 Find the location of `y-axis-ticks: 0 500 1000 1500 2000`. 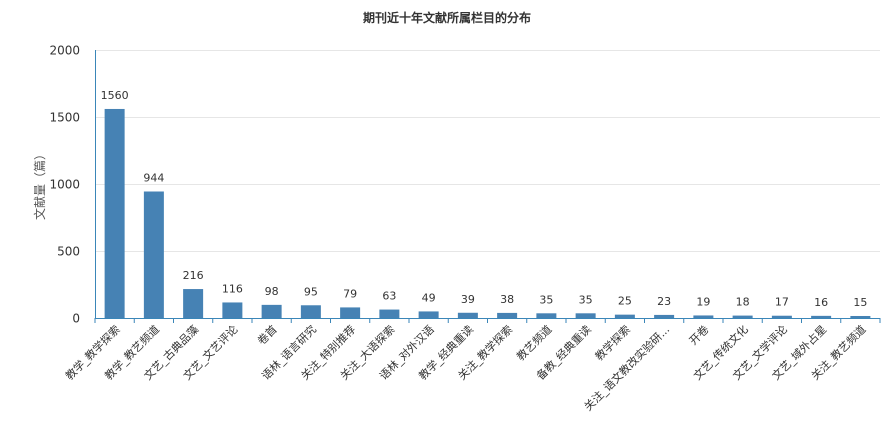

y-axis-ticks: 0 500 1000 1500 2000 is located at coordinates (64, 185).